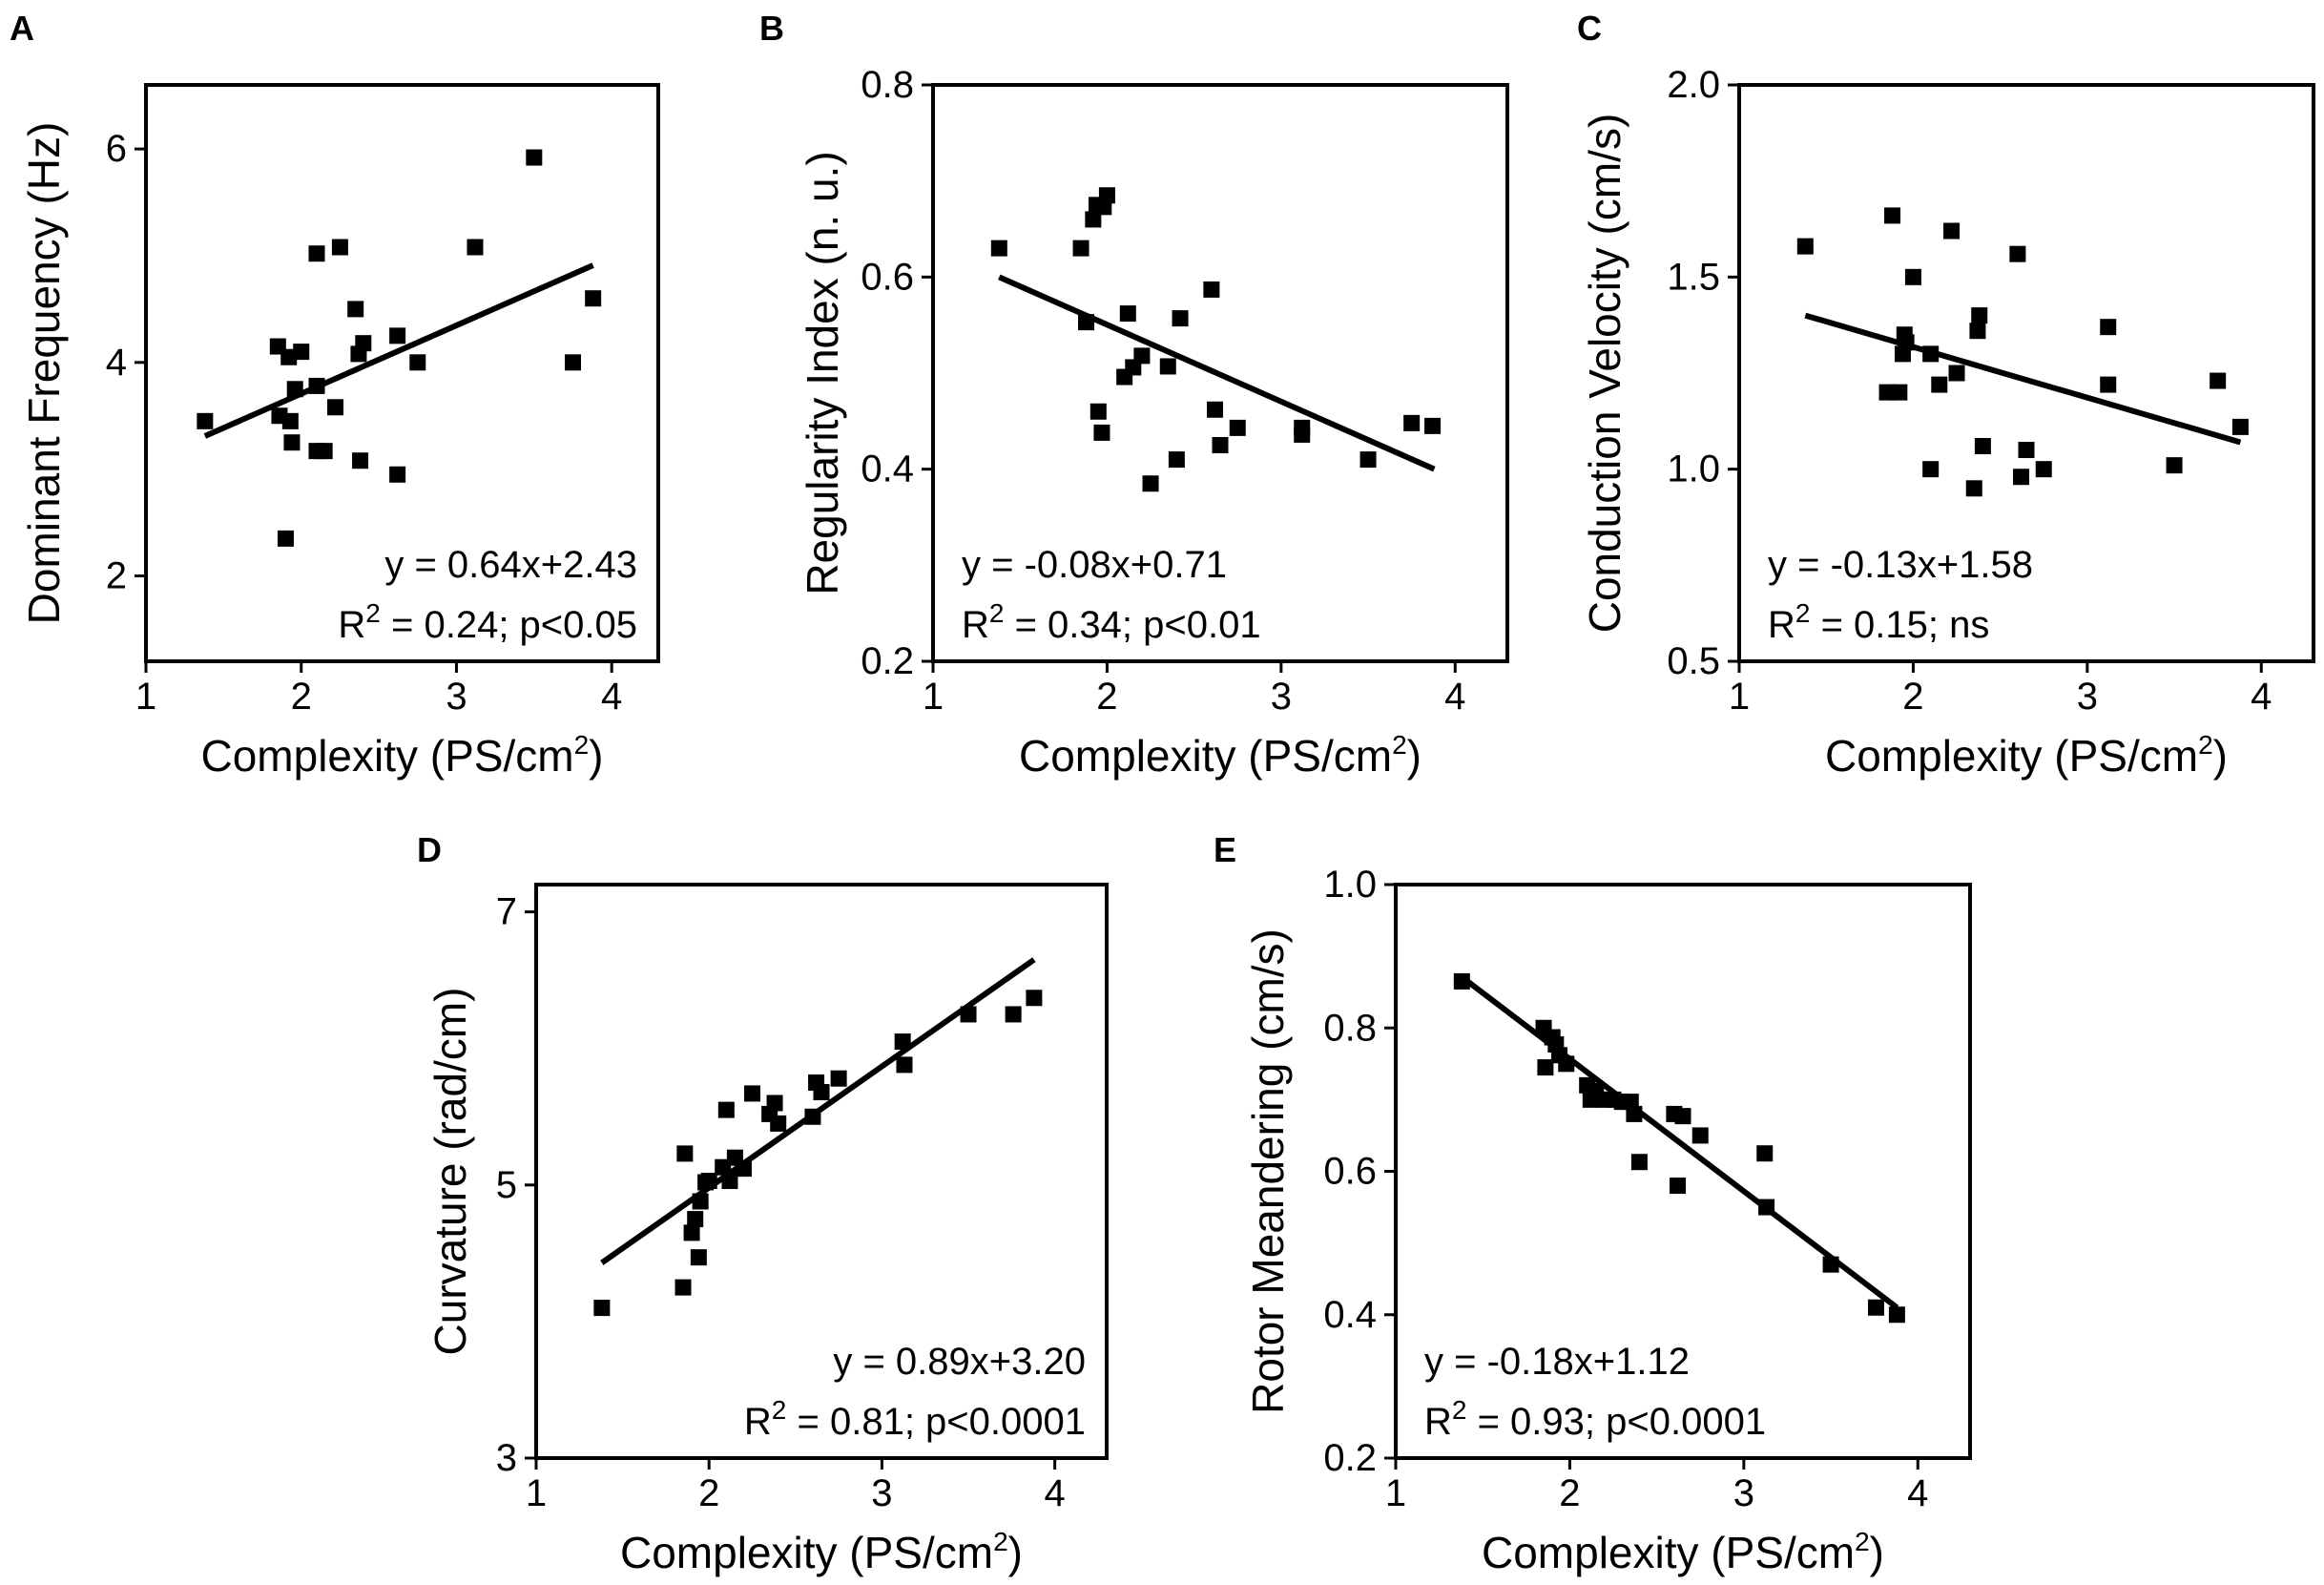  What do you see at coordinates (506, 1458) in the screenshot?
I see `y-tick-label: 3` at bounding box center [506, 1458].